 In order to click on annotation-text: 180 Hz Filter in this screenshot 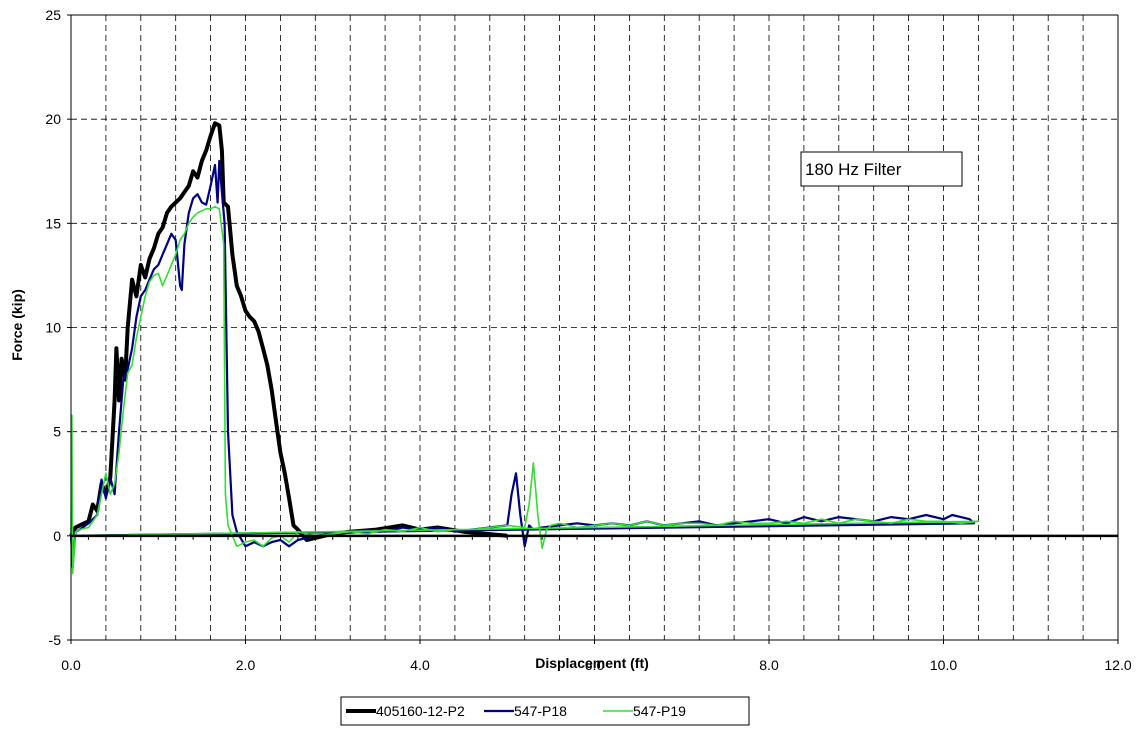, I will do `click(853, 169)`.